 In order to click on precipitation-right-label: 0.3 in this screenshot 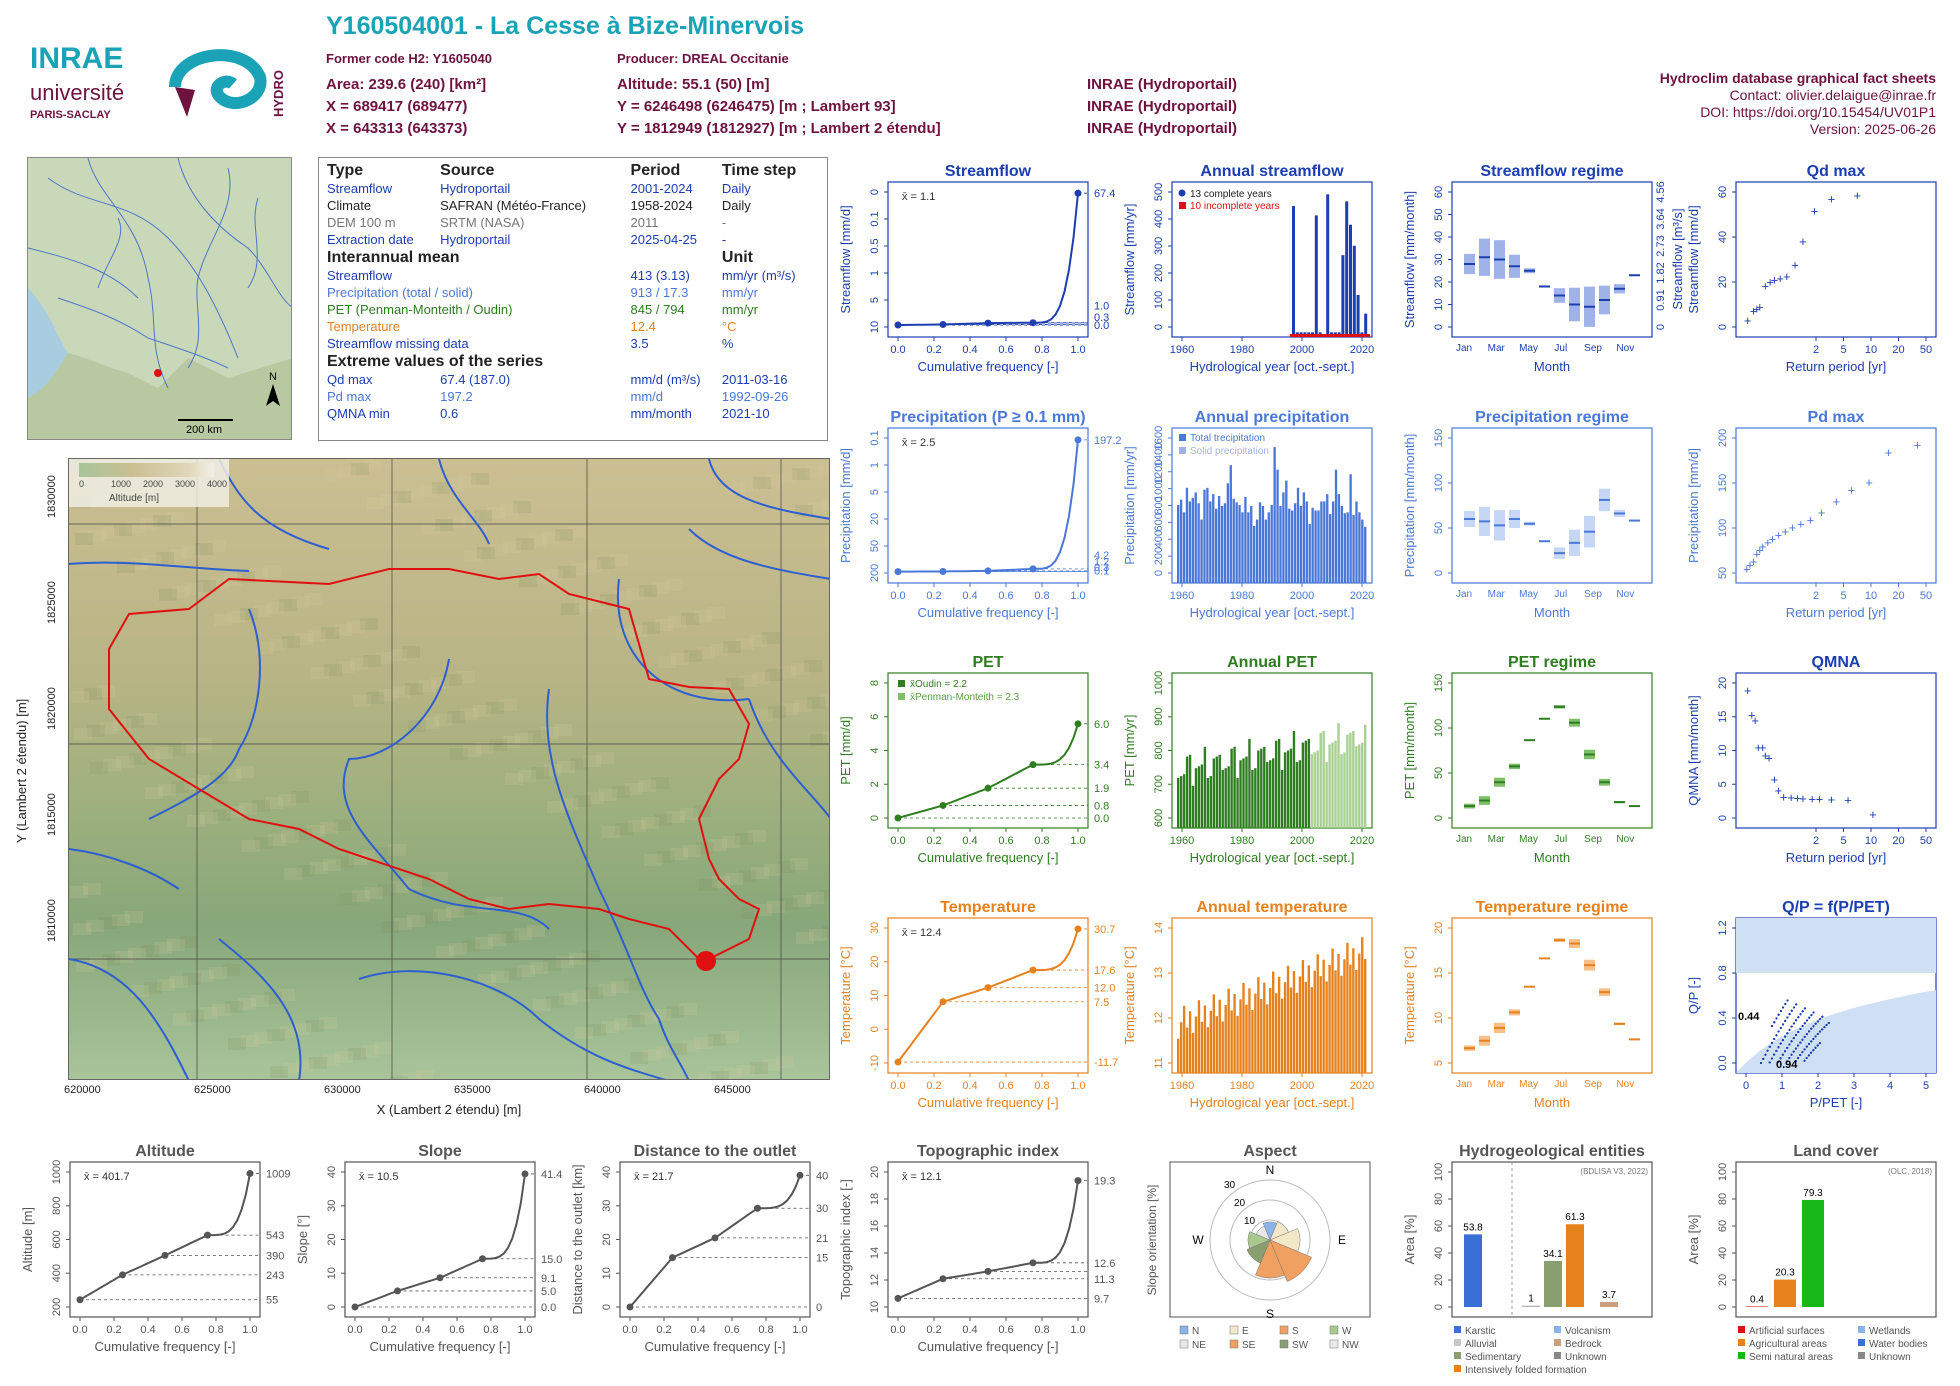, I will do `click(1101, 568)`.